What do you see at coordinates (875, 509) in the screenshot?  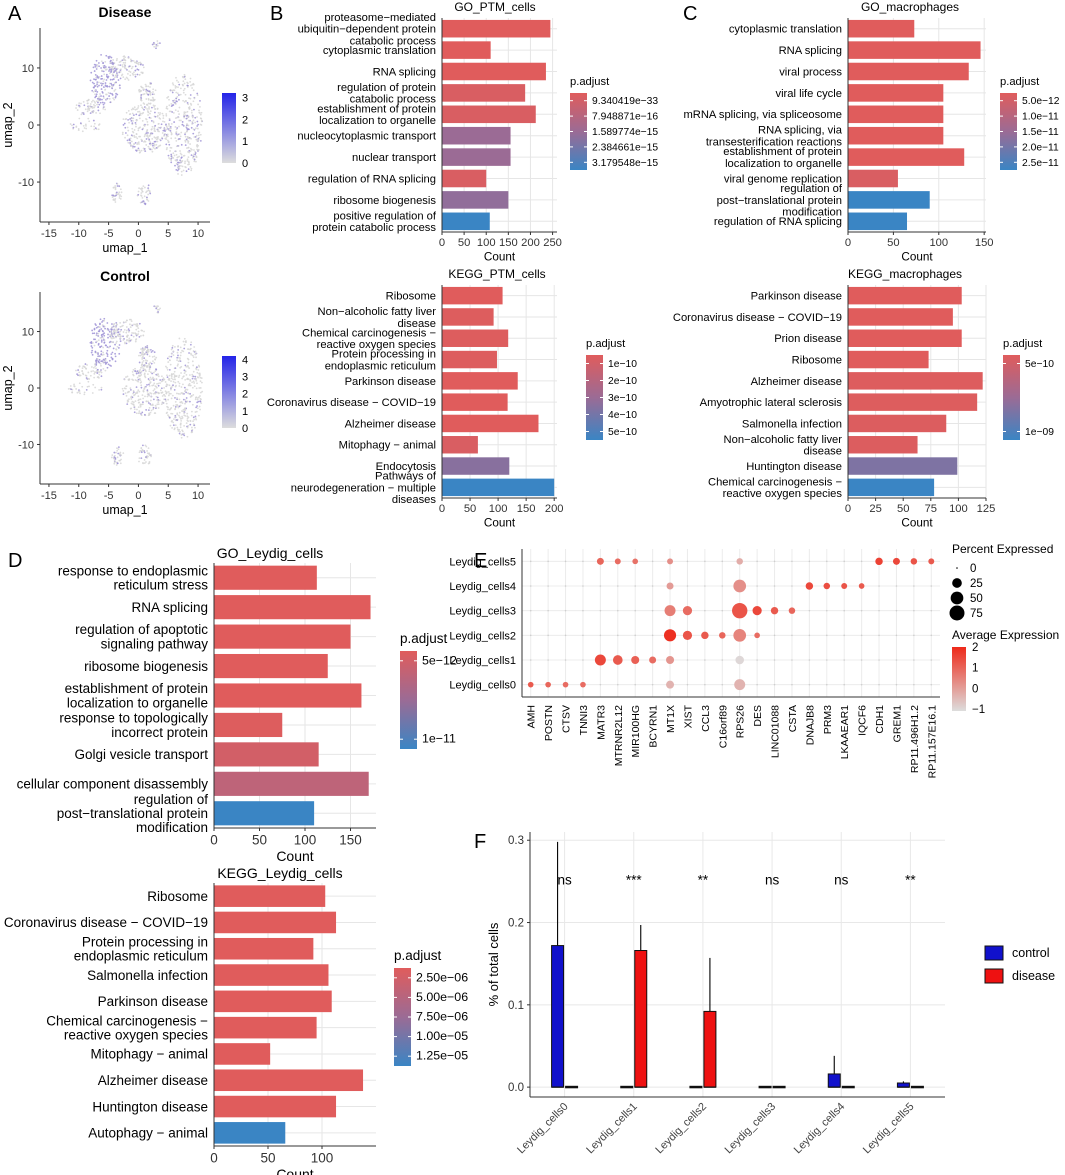 I see `x-tick-label: 25` at bounding box center [875, 509].